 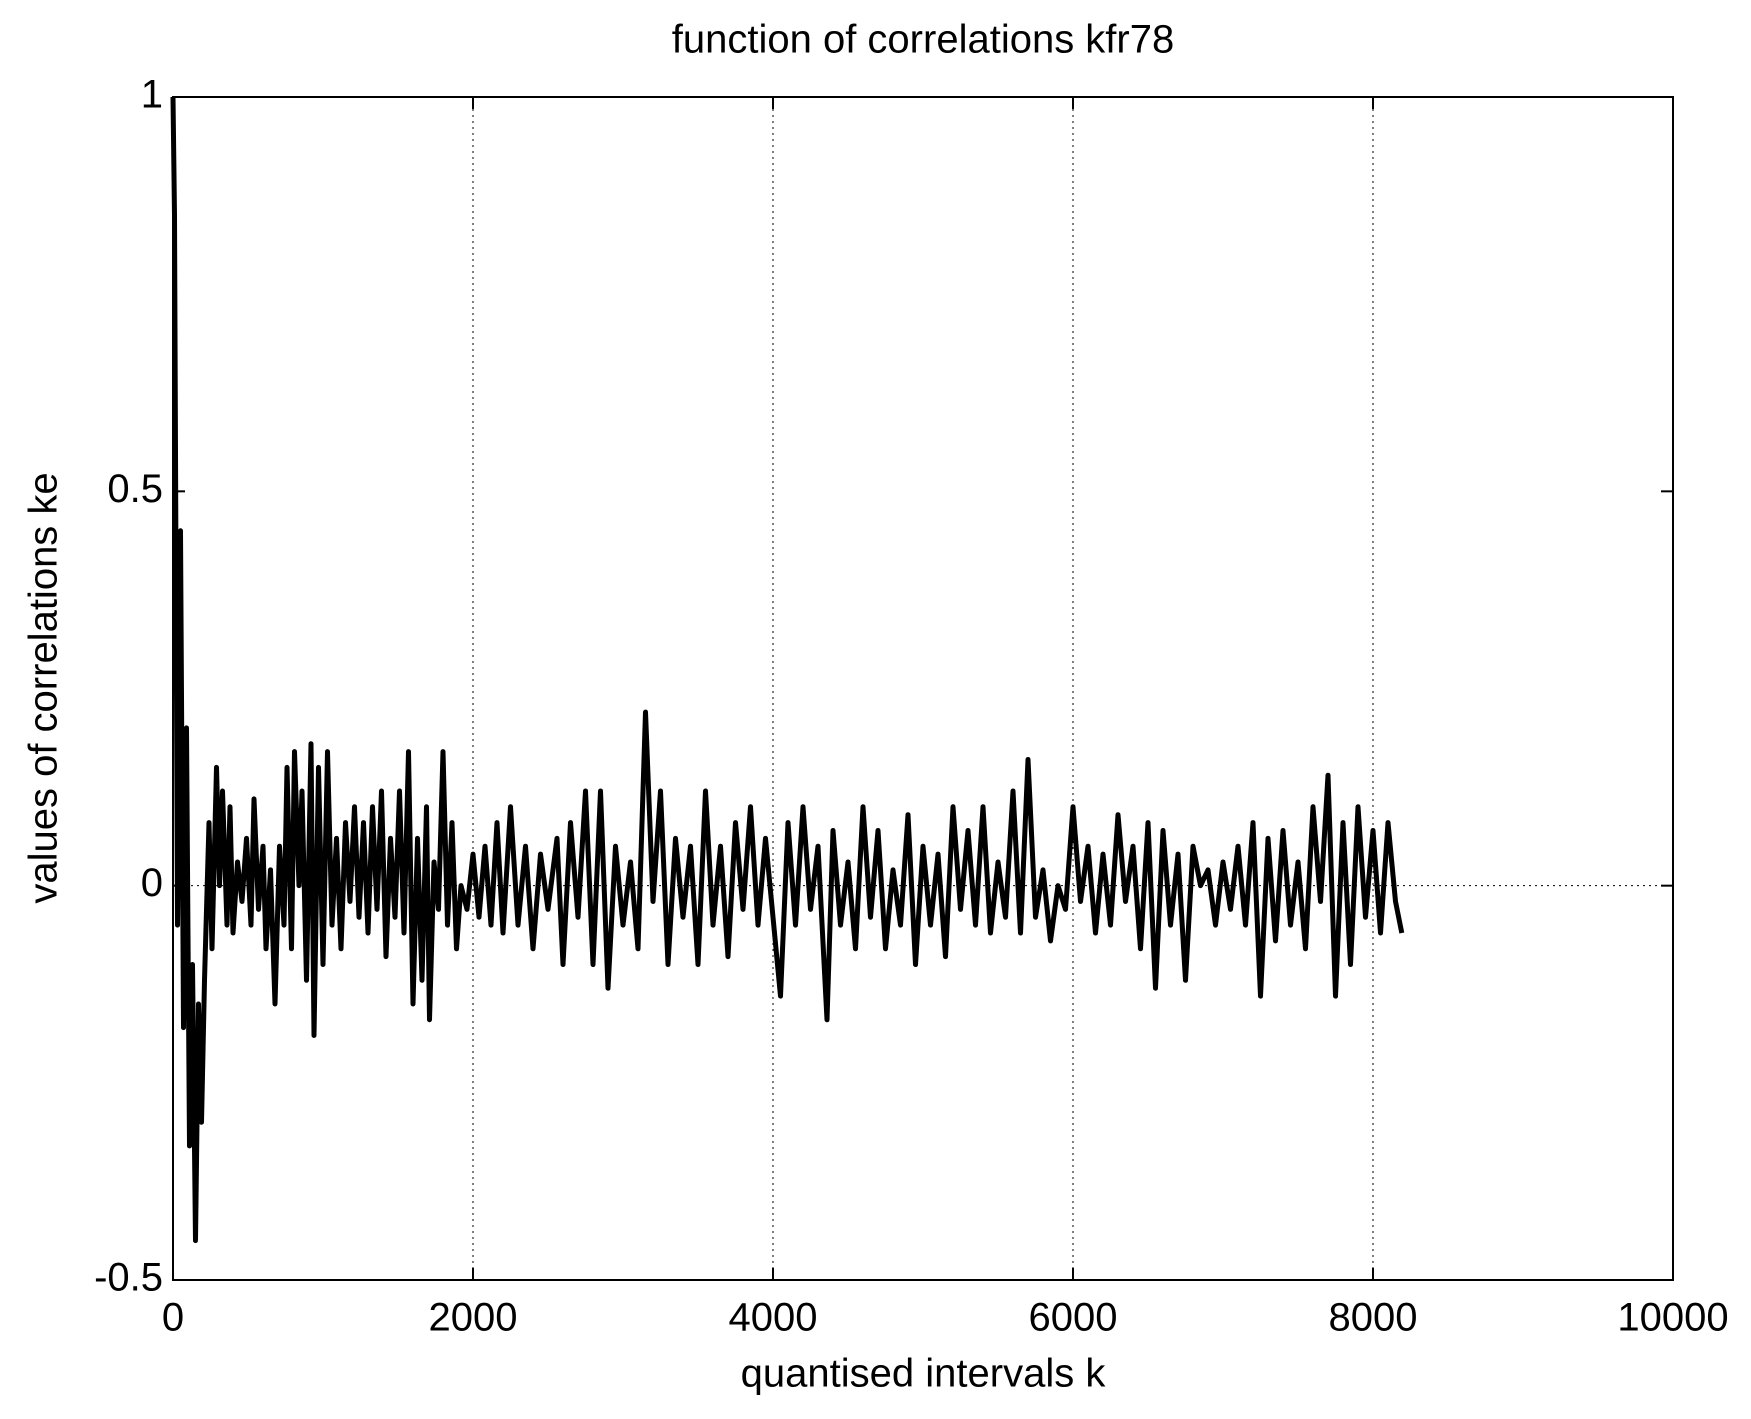 What do you see at coordinates (924, 1374) in the screenshot?
I see `x-axis-label: quantised intervals k` at bounding box center [924, 1374].